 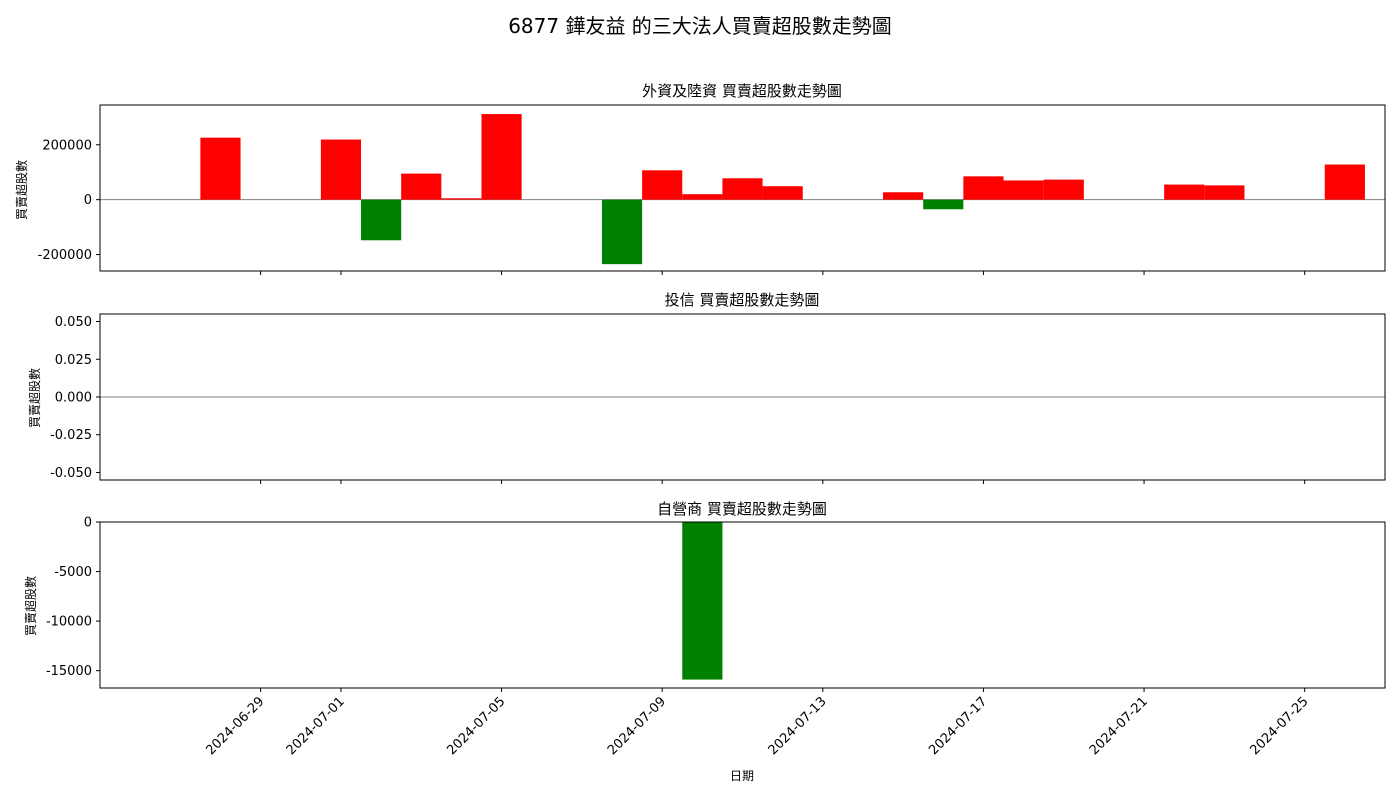 What do you see at coordinates (637, 726) in the screenshot?
I see `x-tick-label: 2024-07-09` at bounding box center [637, 726].